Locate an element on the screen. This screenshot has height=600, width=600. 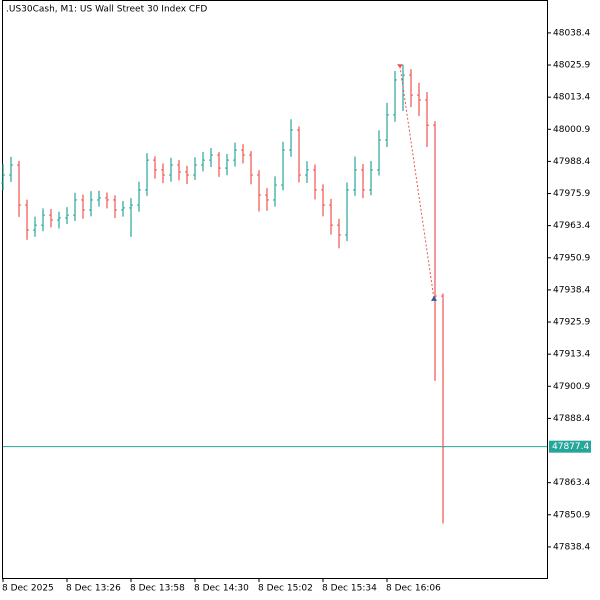
y-tick-label: 48038.4 is located at coordinates (571, 33).